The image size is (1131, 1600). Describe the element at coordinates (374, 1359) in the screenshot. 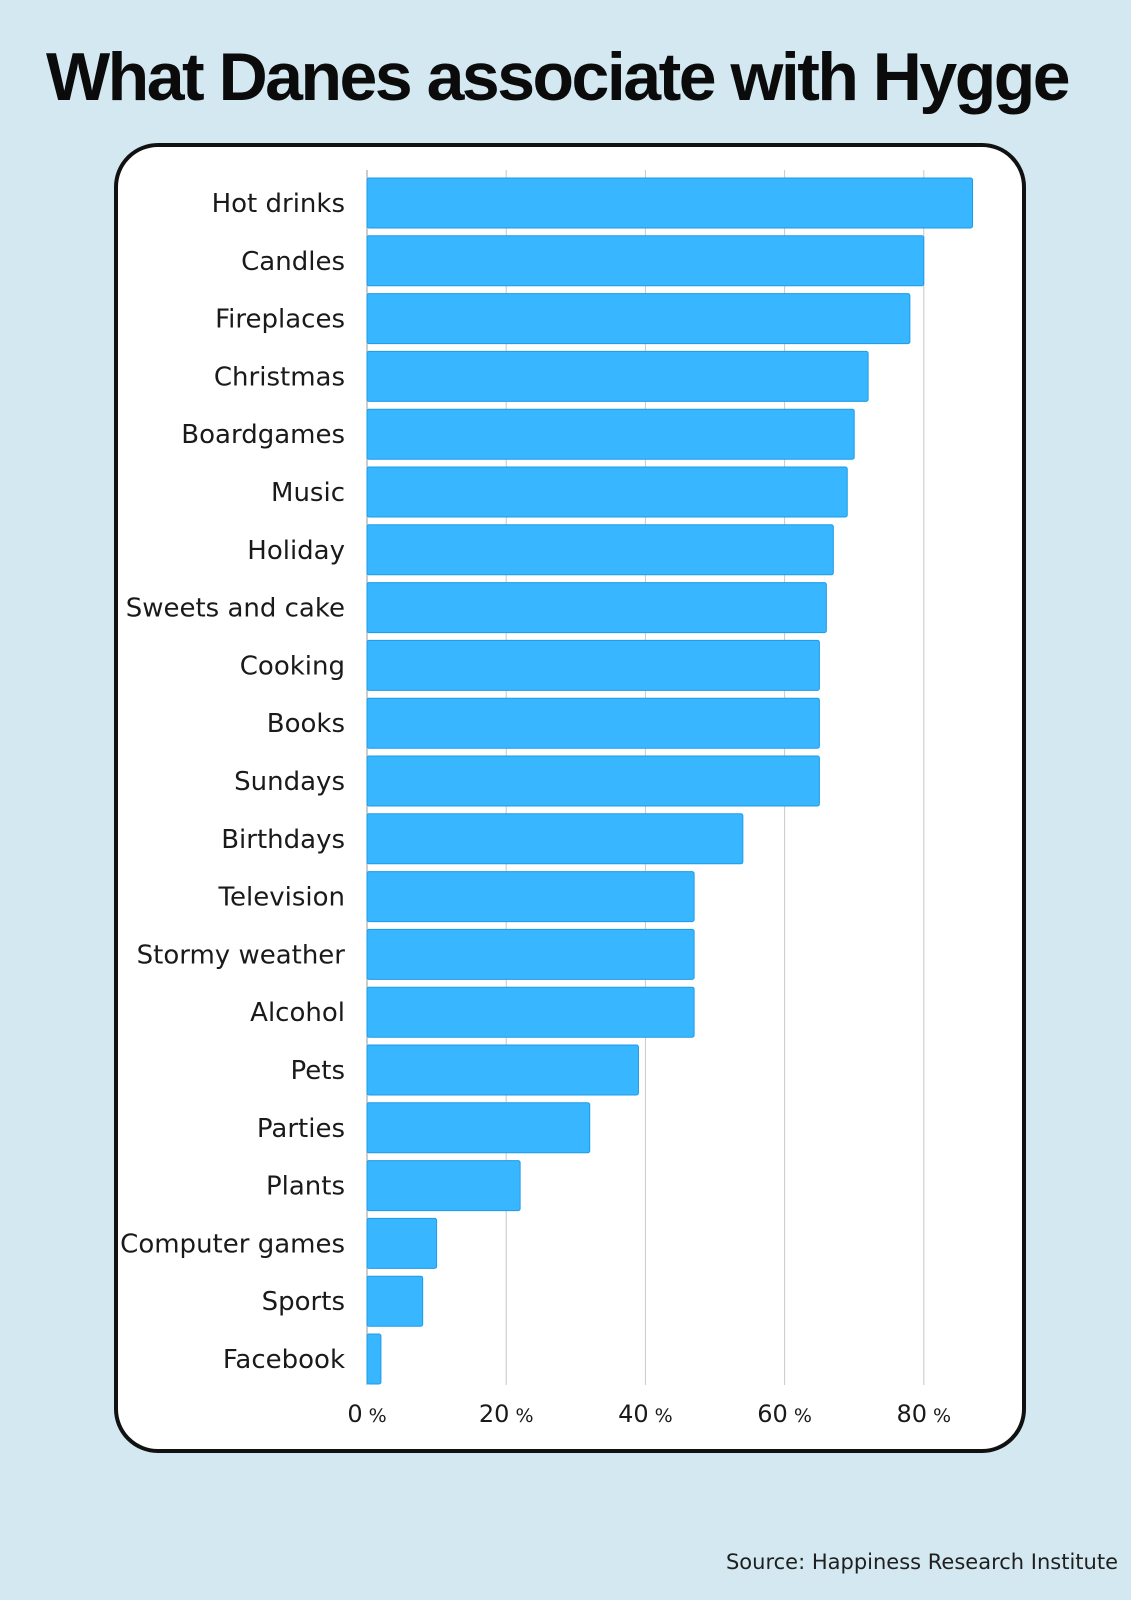

I see `bar-facebook` at that location.